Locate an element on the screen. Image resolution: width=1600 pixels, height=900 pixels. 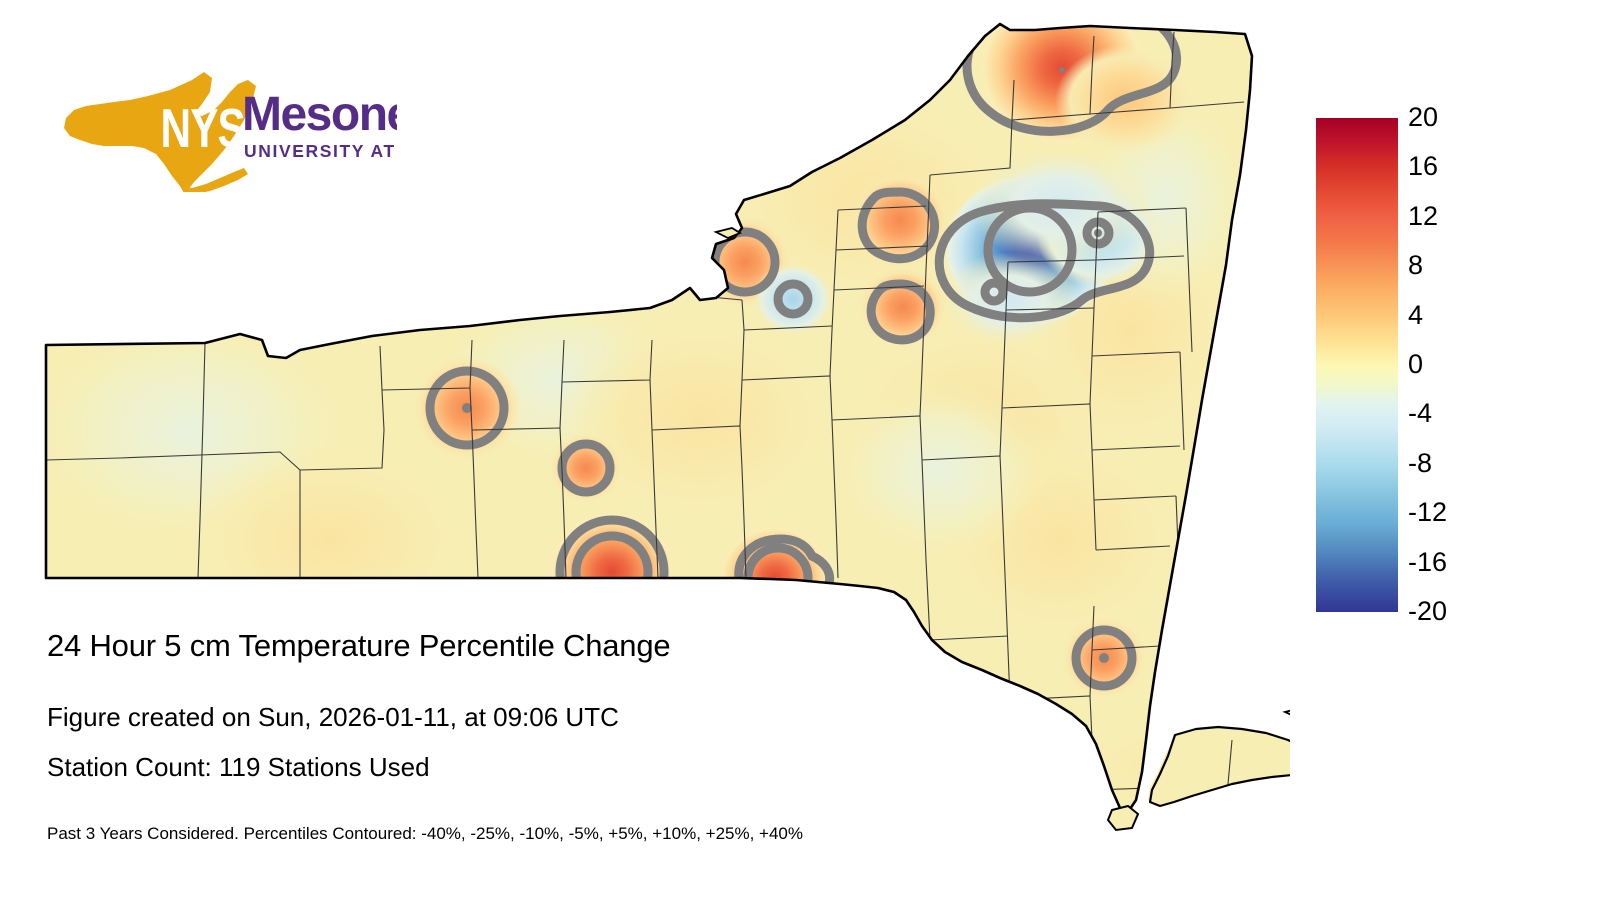
contour-adirondack-tiny is located at coordinates (994, 292).